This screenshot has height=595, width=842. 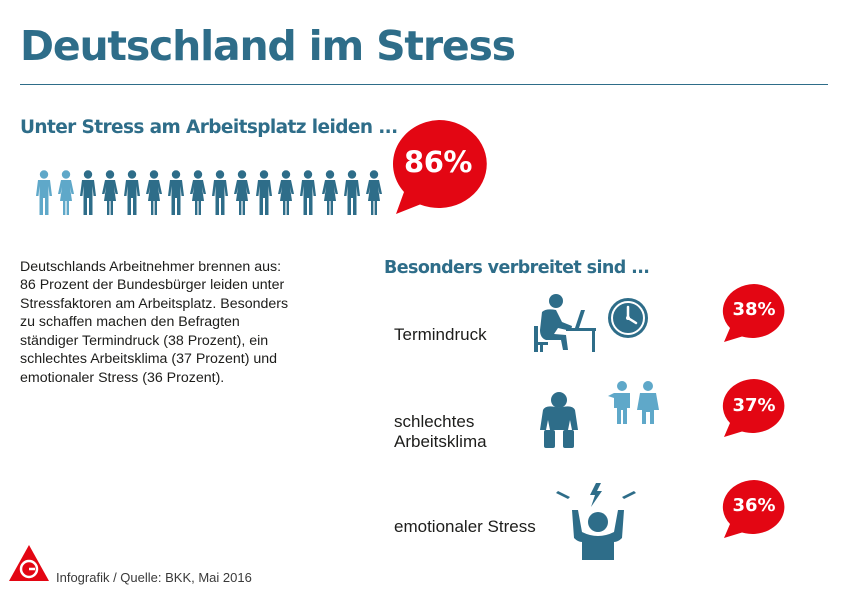 I want to click on lightning-icon, so click(x=596, y=495).